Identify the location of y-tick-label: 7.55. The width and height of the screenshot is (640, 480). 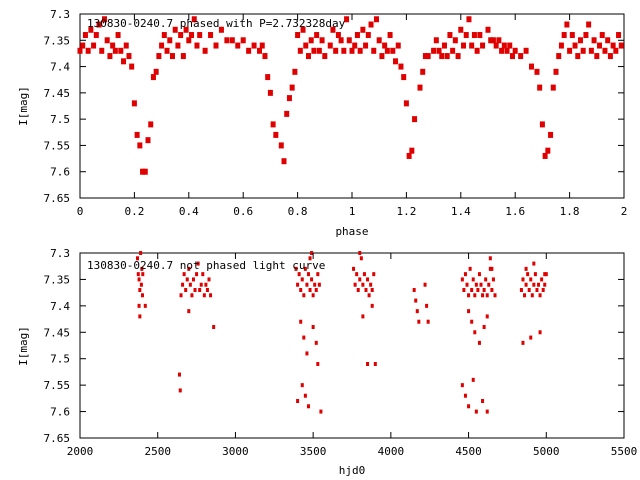
(57, 145).